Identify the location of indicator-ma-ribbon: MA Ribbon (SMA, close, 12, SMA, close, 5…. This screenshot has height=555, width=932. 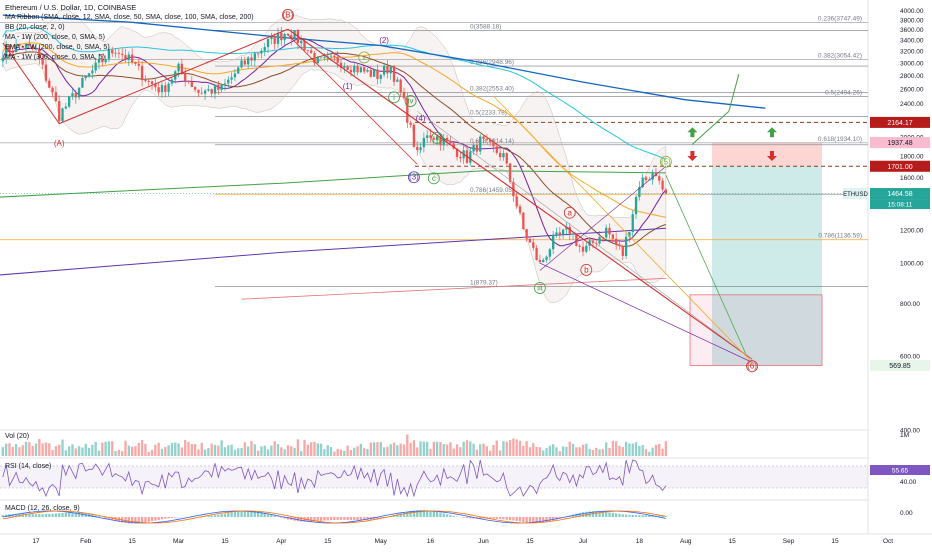
(129, 17).